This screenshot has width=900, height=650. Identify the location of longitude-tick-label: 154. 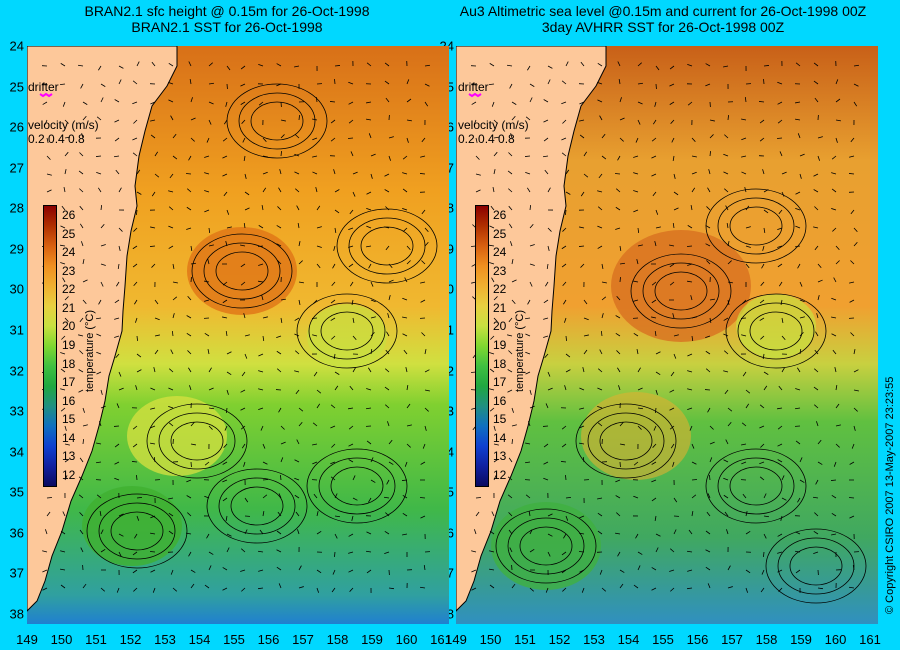
(199, 639).